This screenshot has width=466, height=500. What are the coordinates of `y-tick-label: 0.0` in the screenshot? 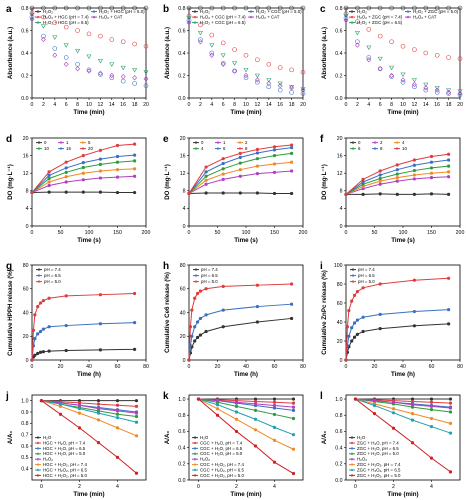 It's located at (181, 481).